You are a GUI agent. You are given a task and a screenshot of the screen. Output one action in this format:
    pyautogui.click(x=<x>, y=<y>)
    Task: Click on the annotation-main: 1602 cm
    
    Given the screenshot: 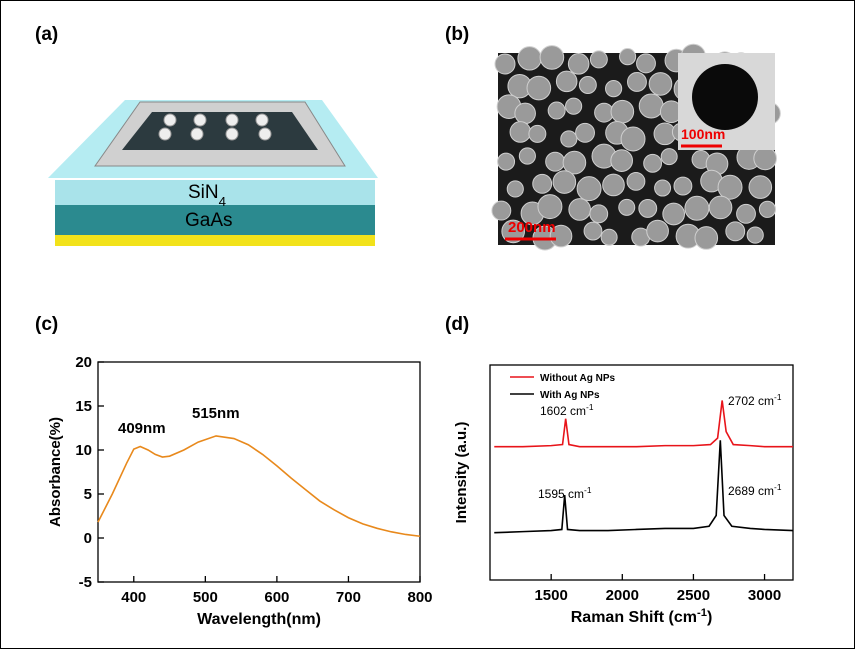 What is the action you would take?
    pyautogui.click(x=563, y=411)
    